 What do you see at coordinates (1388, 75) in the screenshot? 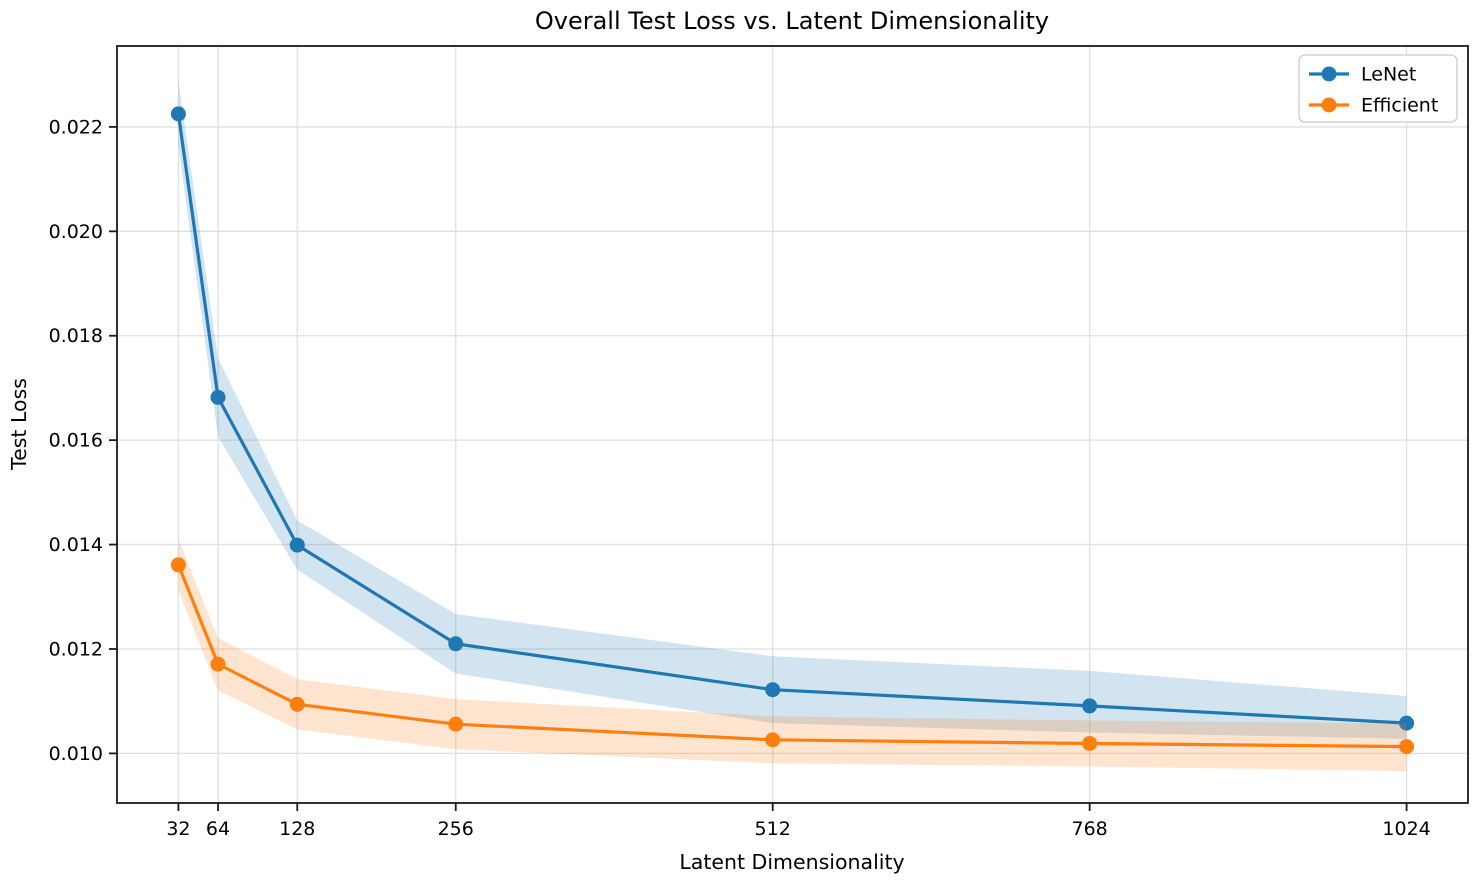
I see `legend-label-lenet: LeNet` at bounding box center [1388, 75].